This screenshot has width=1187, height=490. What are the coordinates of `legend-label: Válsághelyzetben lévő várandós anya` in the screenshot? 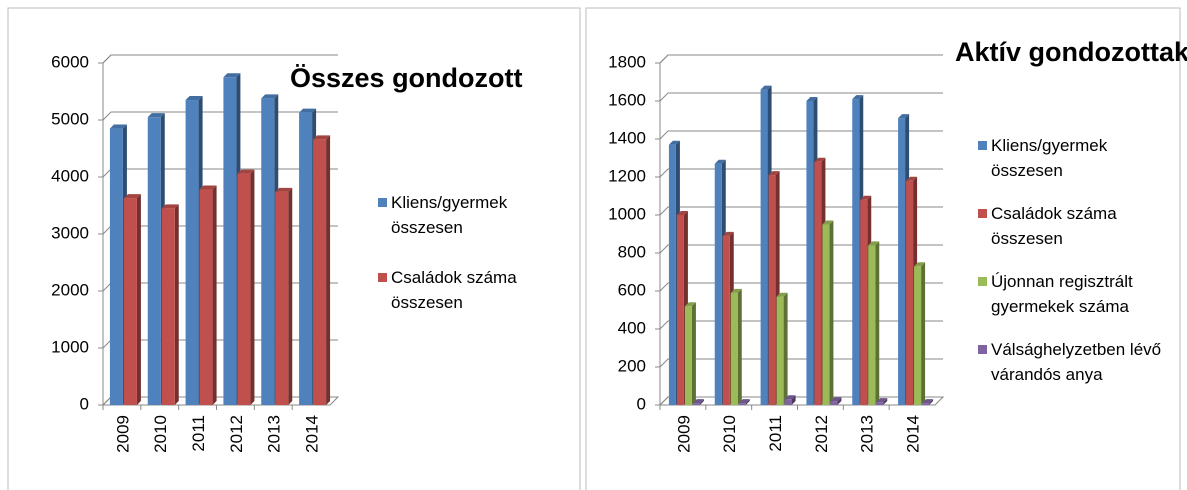 It's located at (1076, 362).